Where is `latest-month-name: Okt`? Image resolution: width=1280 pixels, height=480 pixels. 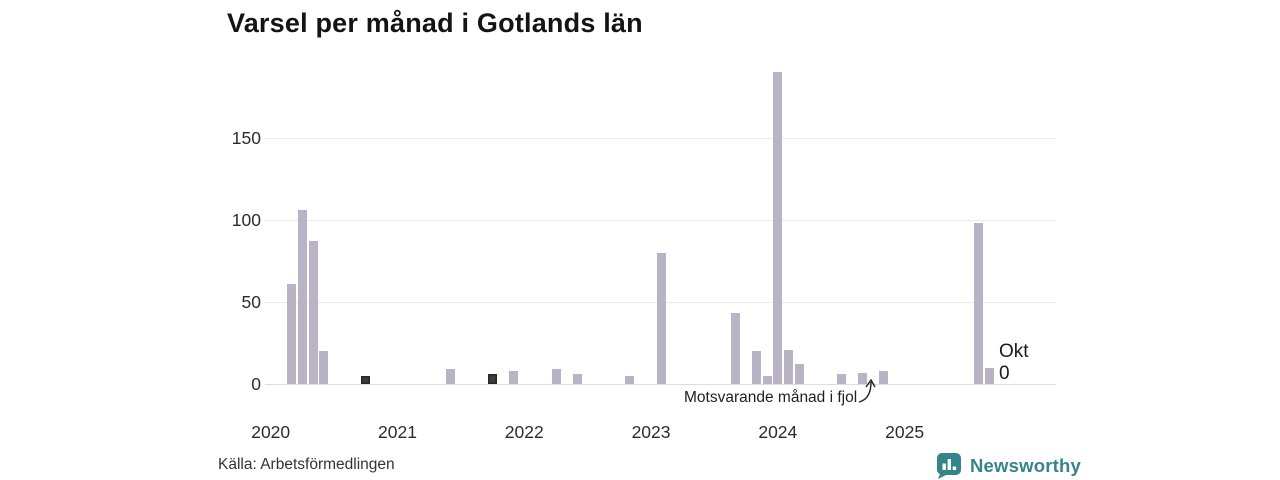
latest-month-name: Okt is located at coordinates (1014, 351).